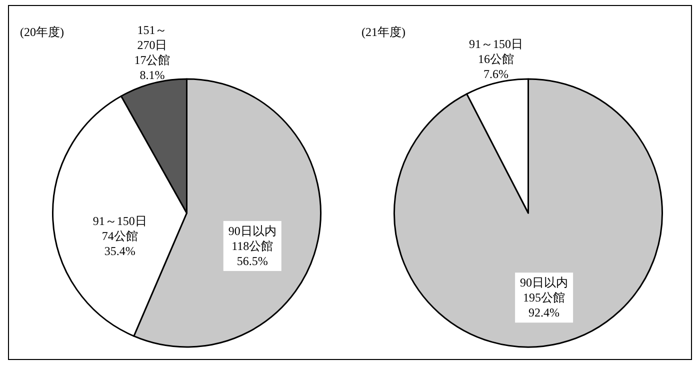 The image size is (700, 367). Describe the element at coordinates (253, 253) in the screenshot. I see `data-label: 118公館 56.5%` at that location.